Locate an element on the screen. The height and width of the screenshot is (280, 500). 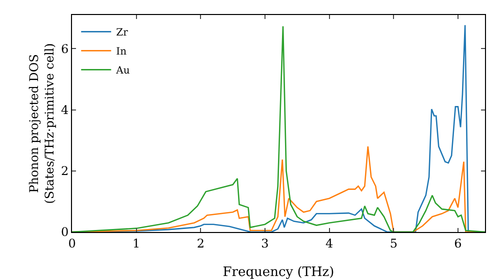
x-tick-label: 1 is located at coordinates (136, 243).